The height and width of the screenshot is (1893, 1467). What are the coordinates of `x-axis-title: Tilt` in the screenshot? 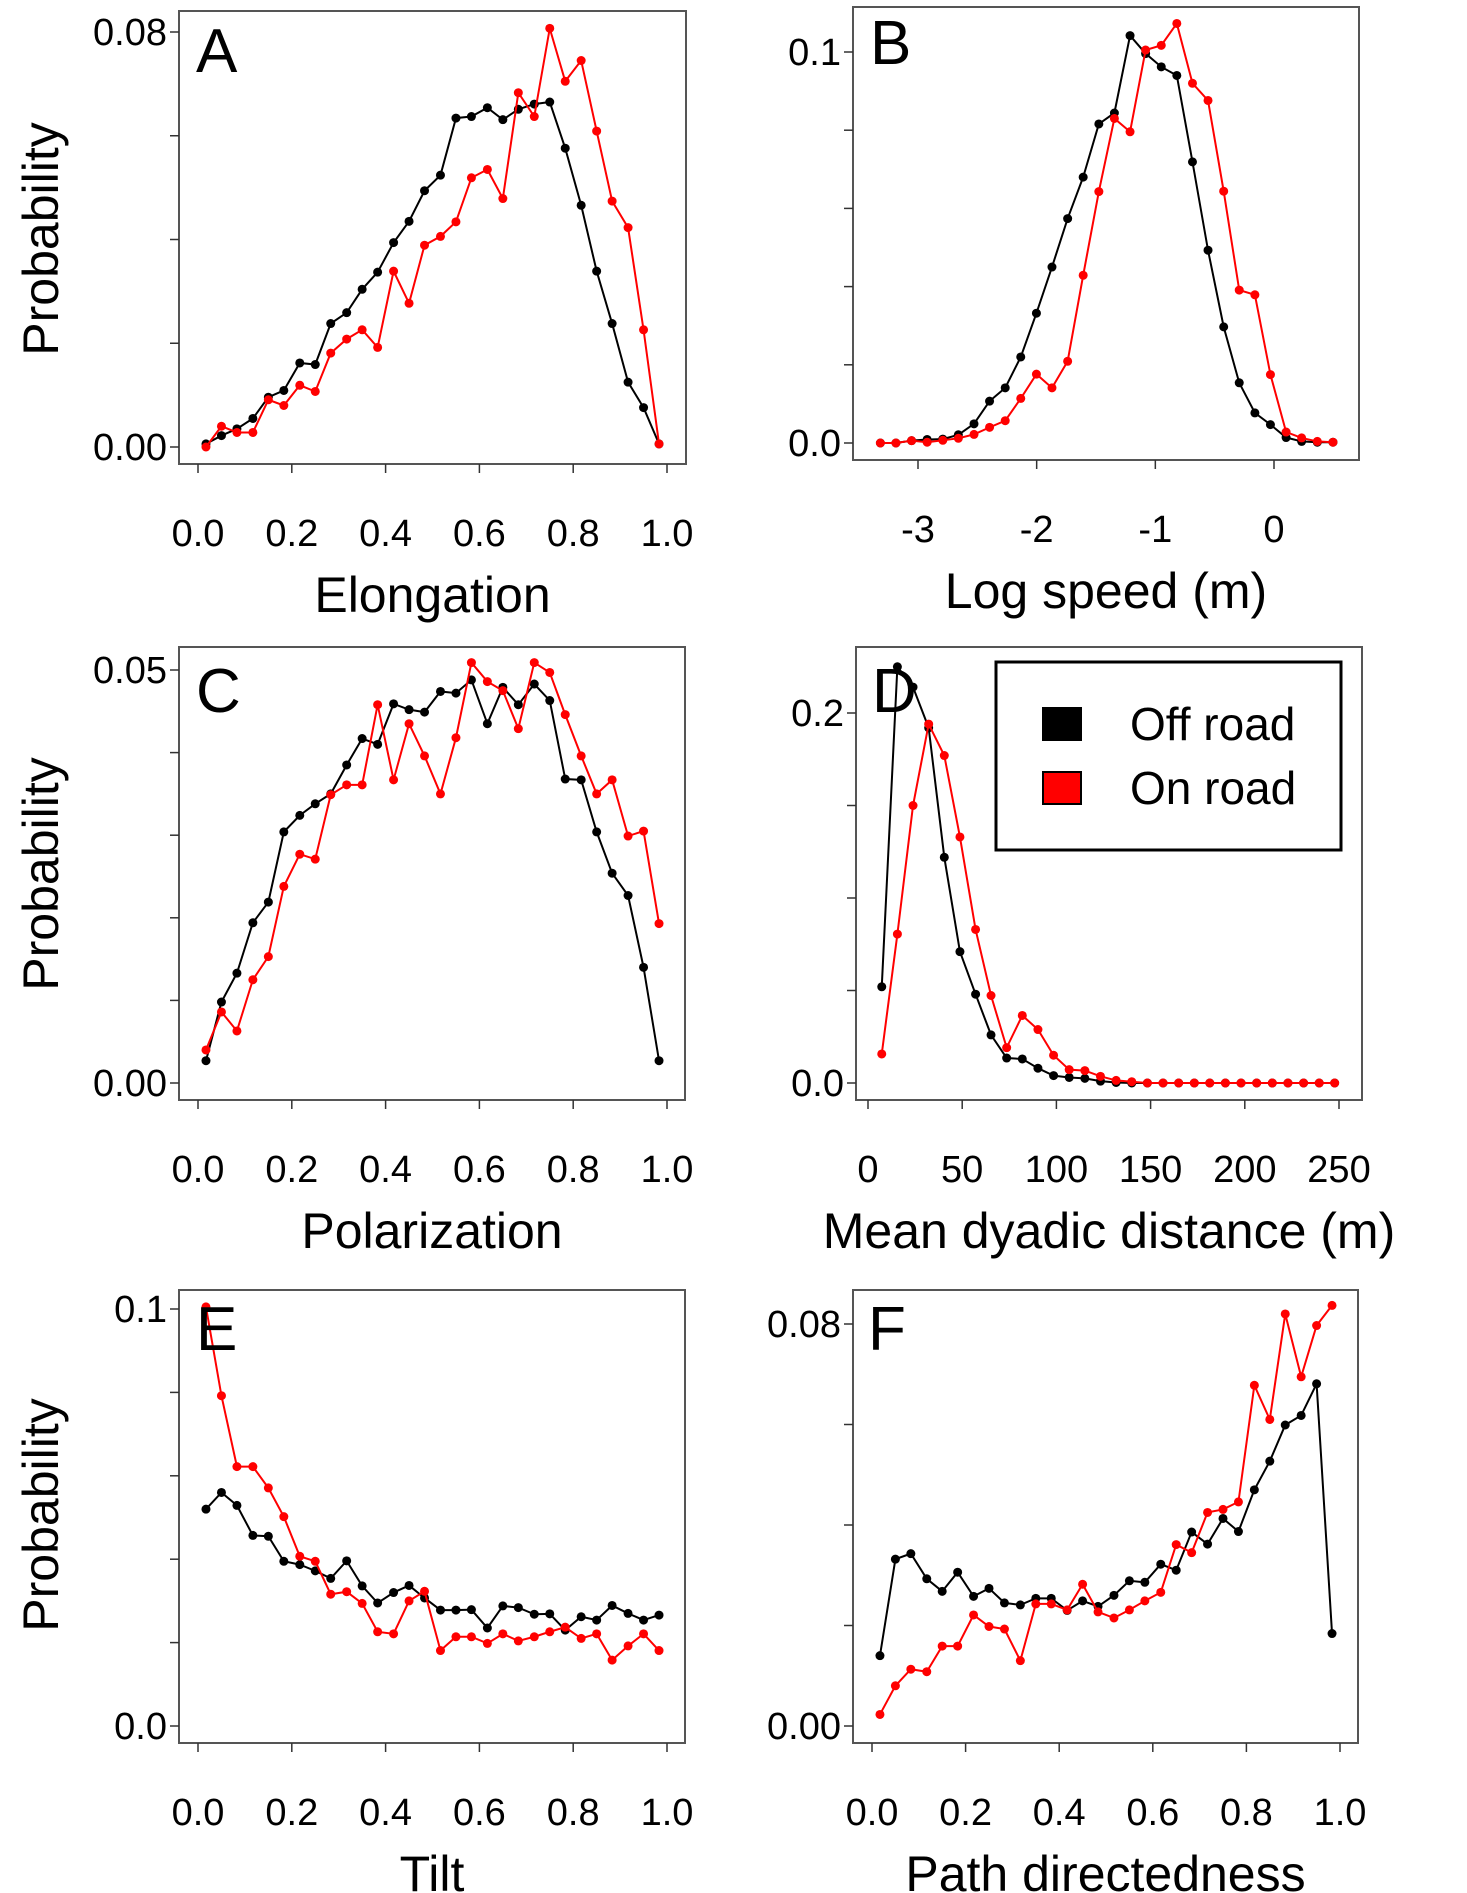 It's located at (432, 1869).